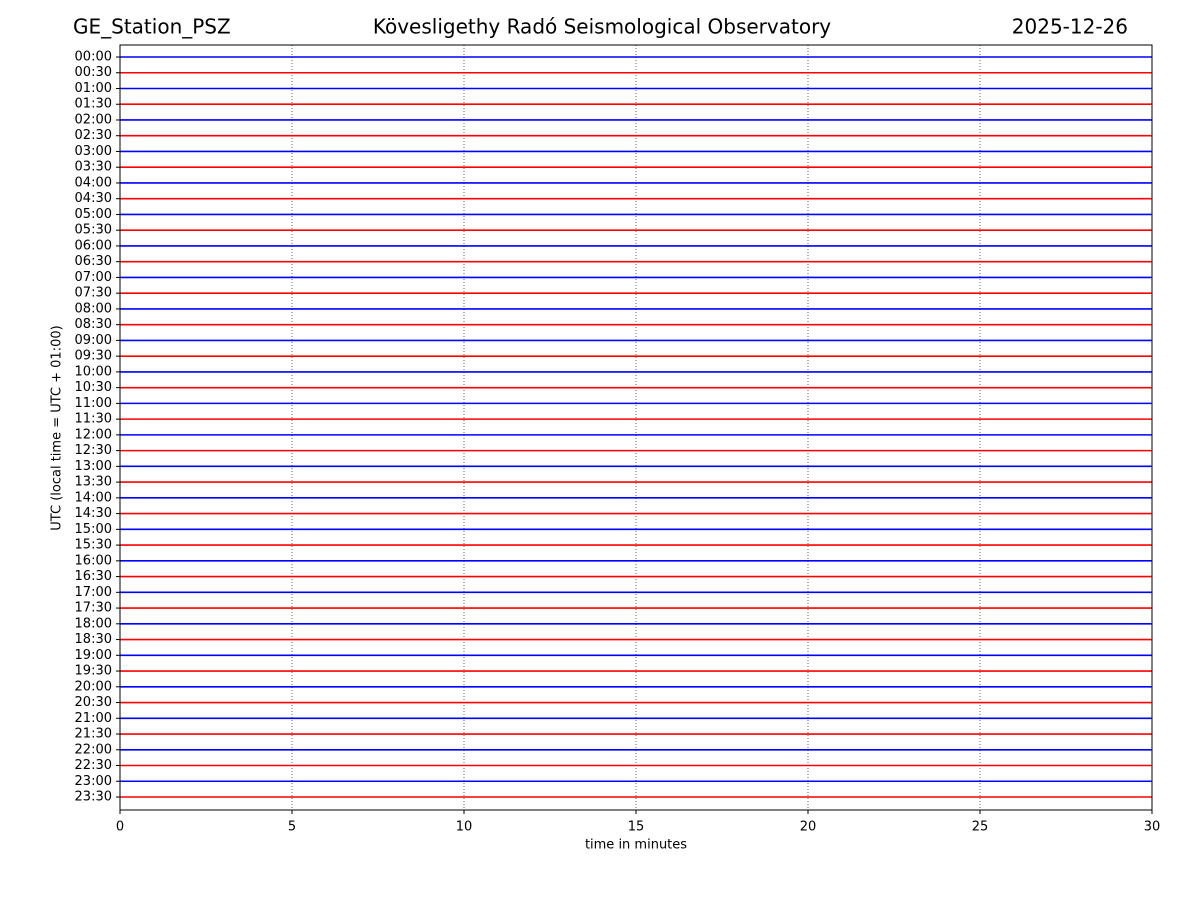 The width and height of the screenshot is (1200, 900). What do you see at coordinates (57, 427) in the screenshot?
I see `y-axis-label: UTC (local time = UTC + 01:00)` at bounding box center [57, 427].